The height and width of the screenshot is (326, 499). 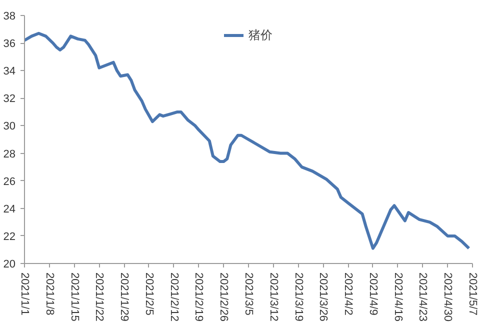 I want to click on x-tick-label: 2021/4/30, so click(x=448, y=297).